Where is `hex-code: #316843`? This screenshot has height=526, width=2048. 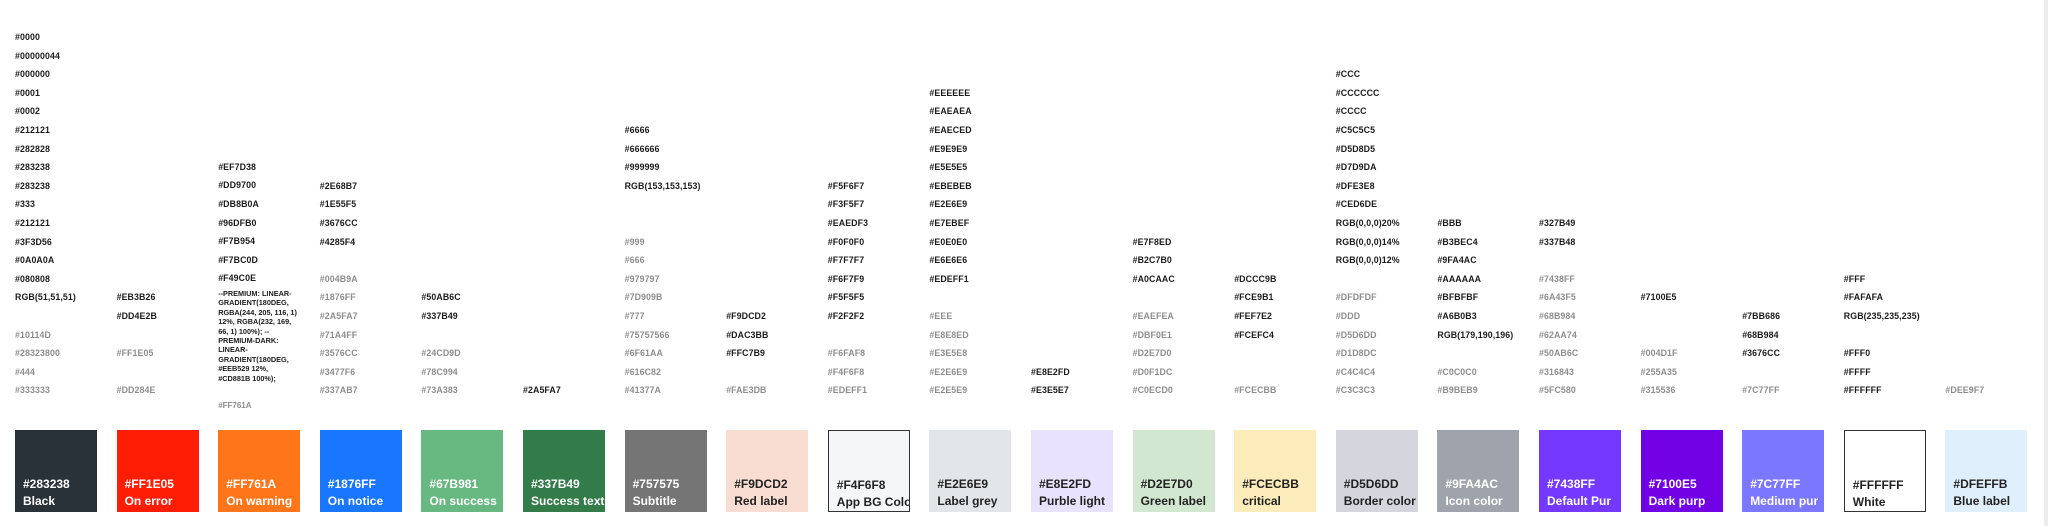
hex-code: #316843 is located at coordinates (1556, 371).